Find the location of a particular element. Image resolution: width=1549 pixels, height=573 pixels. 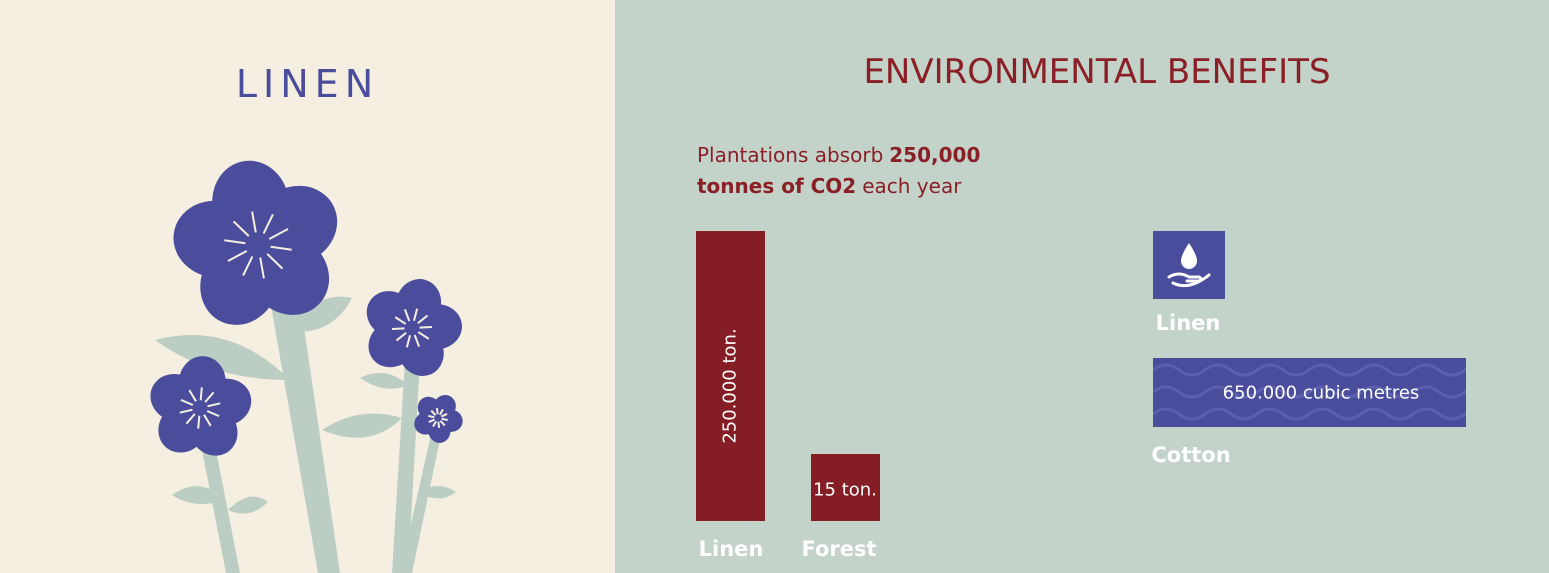

co2-line: tonnes of CO2 each year is located at coordinates (829, 186).